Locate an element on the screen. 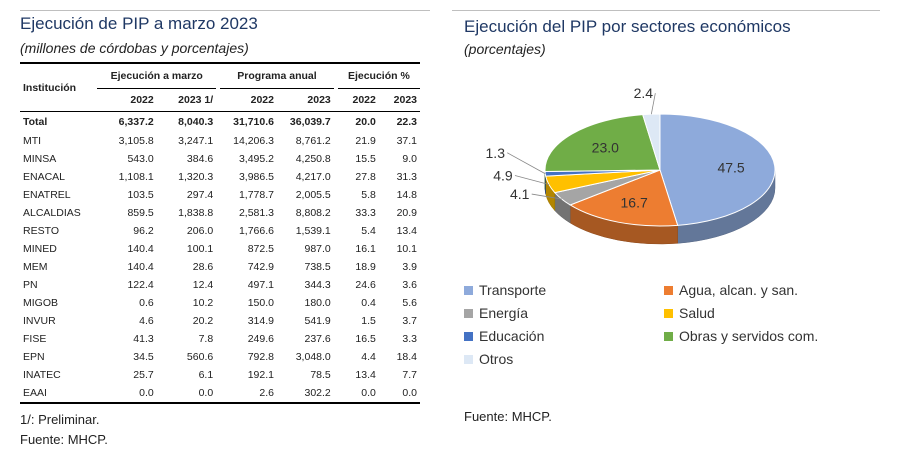  cell-value: 24.6 is located at coordinates (365, 285).